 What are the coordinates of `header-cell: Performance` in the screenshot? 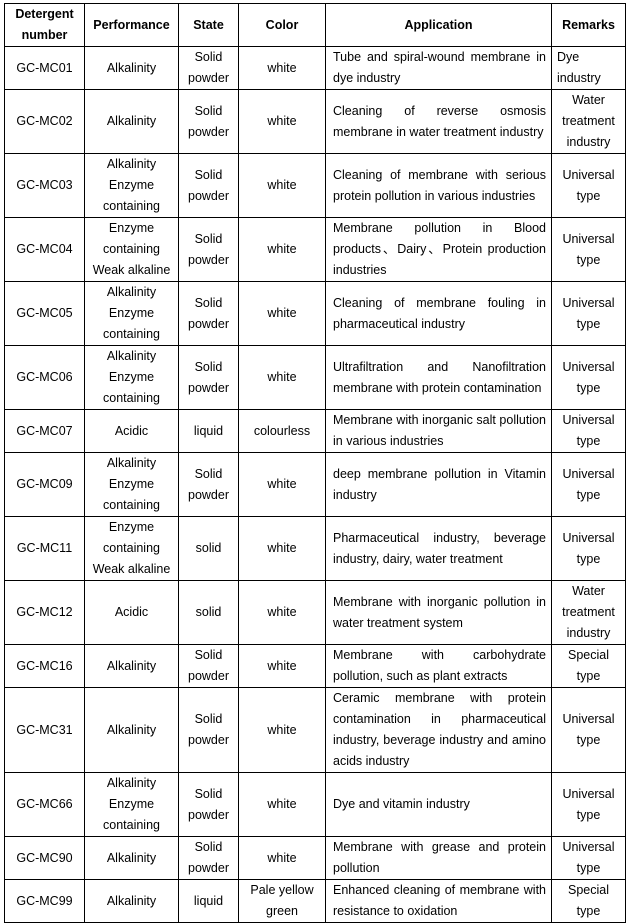 It's located at (131, 25).